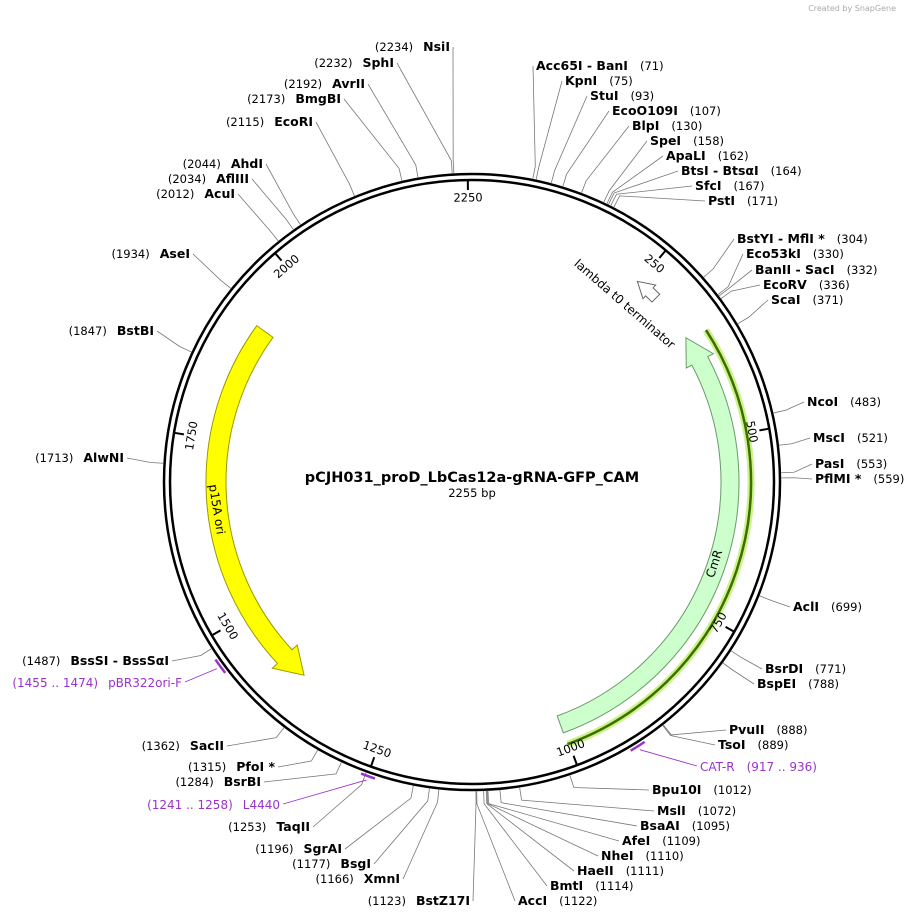 This screenshot has width=908, height=924. Describe the element at coordinates (303, 84) in the screenshot. I see `enzyme-position: (2192)` at that location.